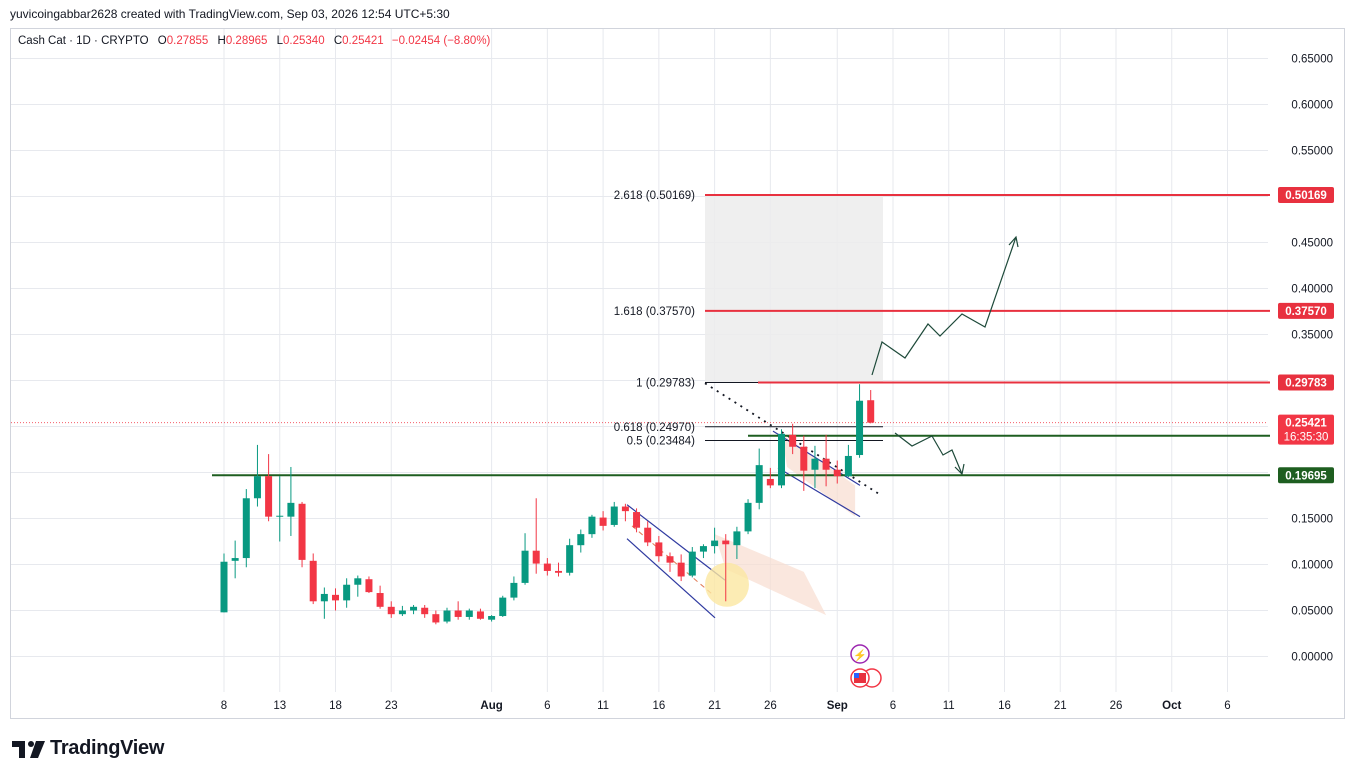 The height and width of the screenshot is (779, 1355). I want to click on y-tick-label: 0.35000, so click(1312, 336).